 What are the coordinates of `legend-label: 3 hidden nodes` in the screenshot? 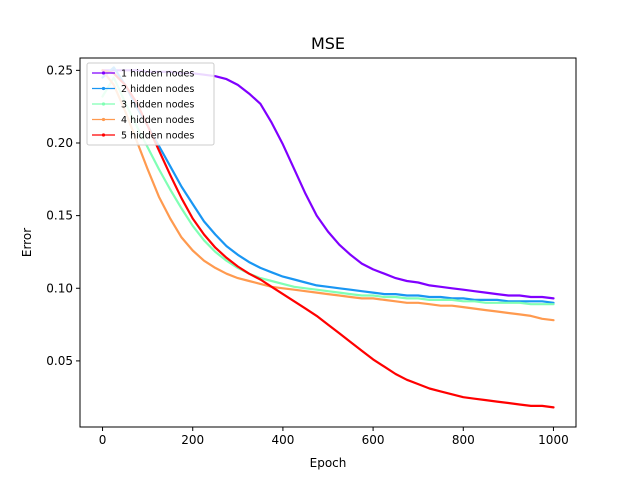 It's located at (157, 105).